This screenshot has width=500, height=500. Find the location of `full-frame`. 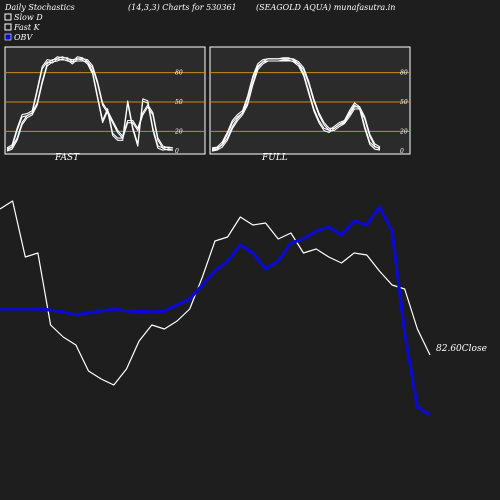

full-frame is located at coordinates (310, 100).